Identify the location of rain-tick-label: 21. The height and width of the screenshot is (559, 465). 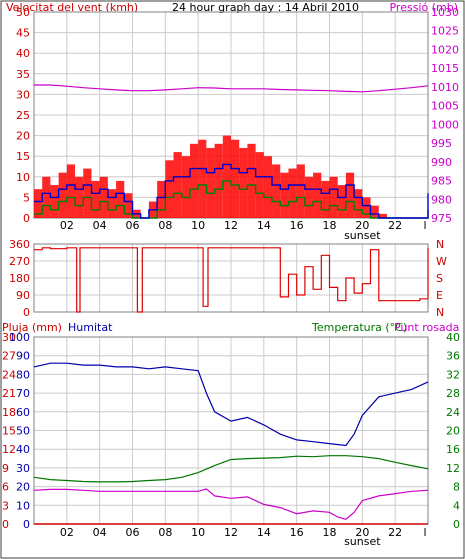
(9, 393).